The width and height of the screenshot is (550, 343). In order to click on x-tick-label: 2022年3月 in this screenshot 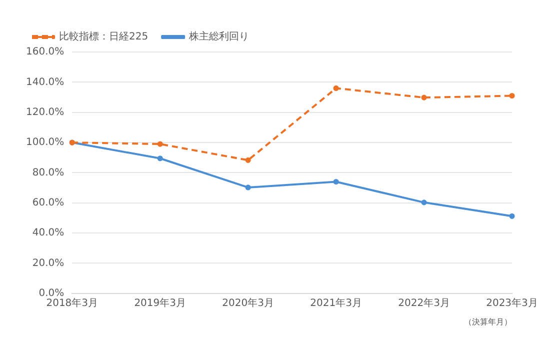, I will do `click(424, 302)`.